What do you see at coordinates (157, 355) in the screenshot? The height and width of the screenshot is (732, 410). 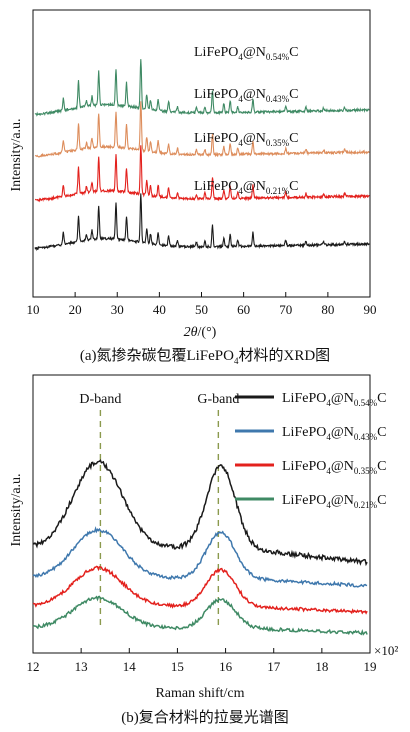 I see `xrd-caption-prefix: (a)氮掺杂碳包覆LiFePO` at bounding box center [157, 355].